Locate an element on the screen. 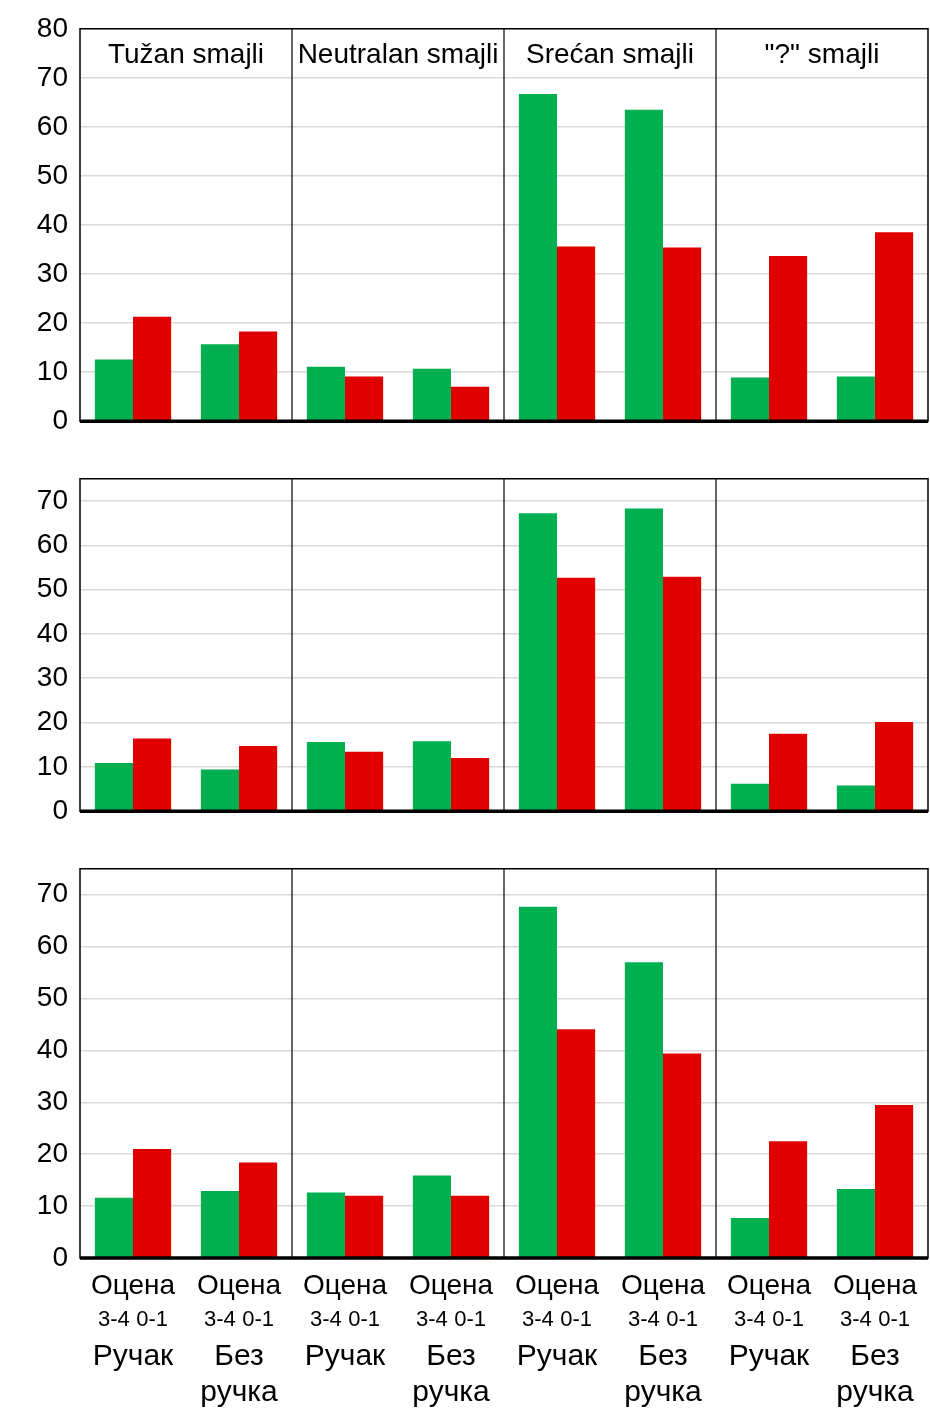  x-axis-title: Оцена is located at coordinates (133, 1284).